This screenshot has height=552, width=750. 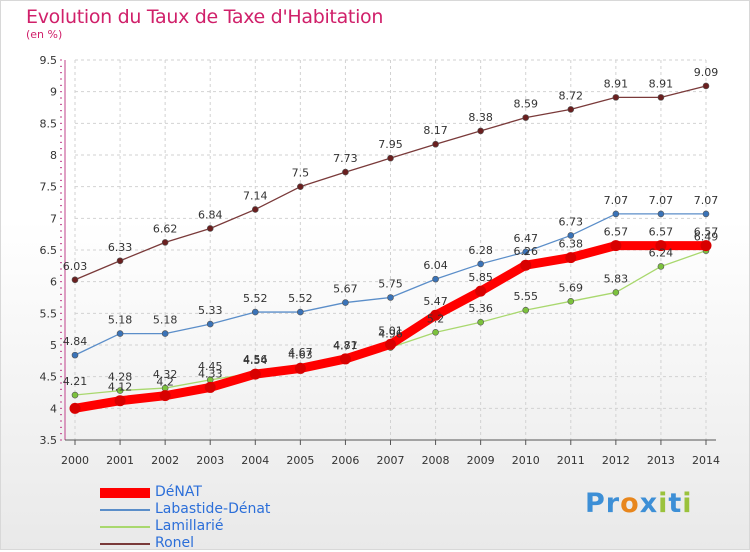 What do you see at coordinates (525, 104) in the screenshot?
I see `data-label: 8.59` at bounding box center [525, 104].